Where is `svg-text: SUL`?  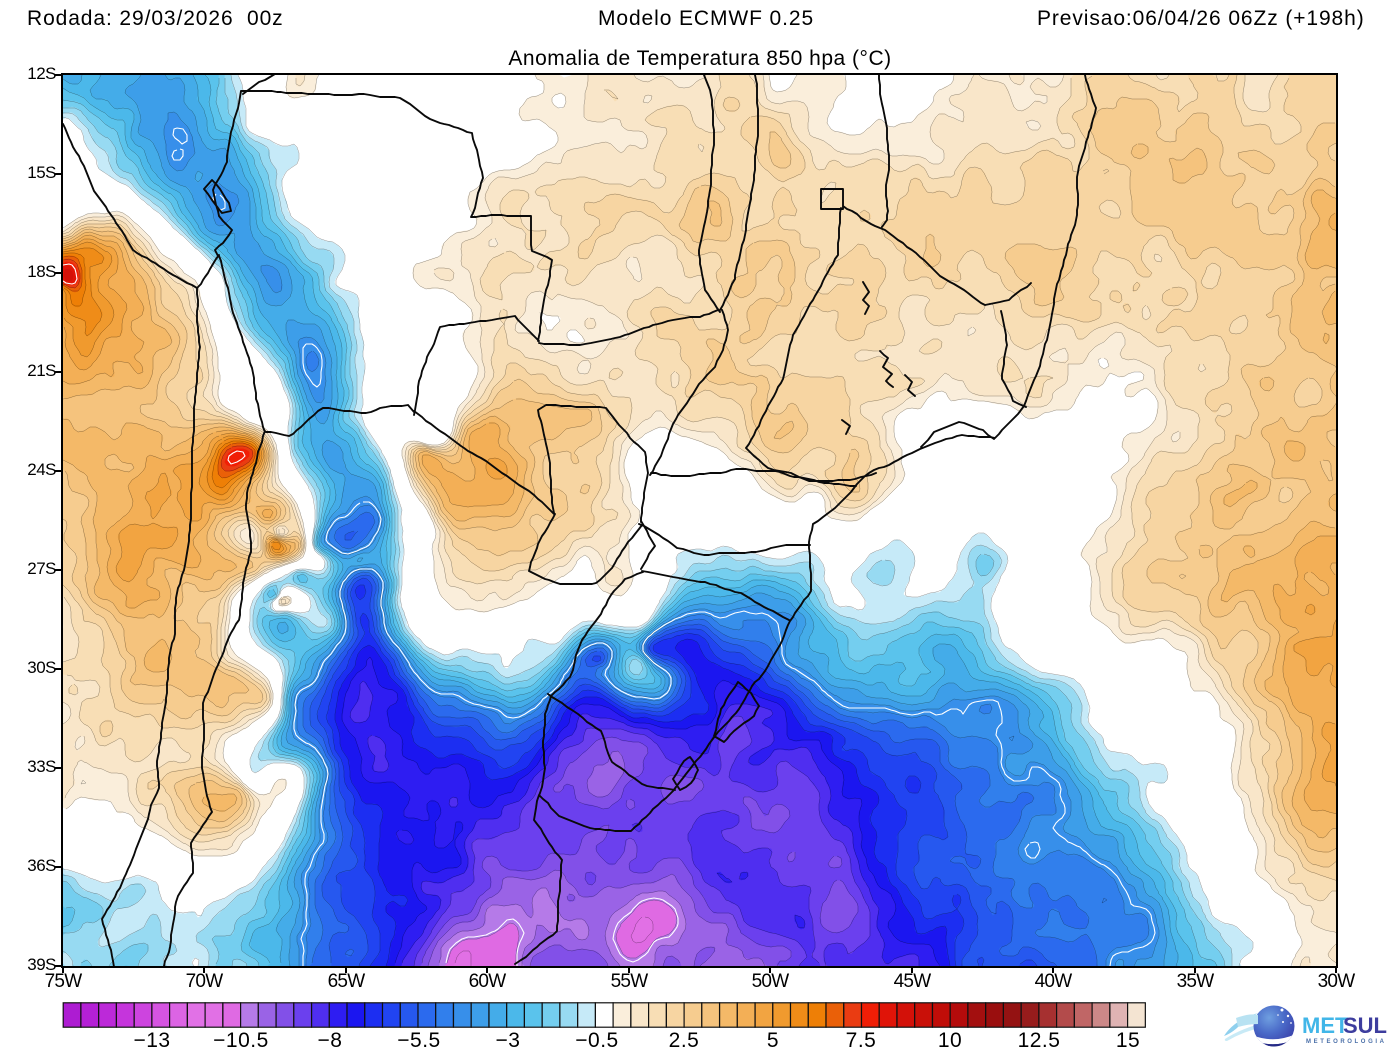 svg-text: SUL is located at coordinates (1365, 1025).